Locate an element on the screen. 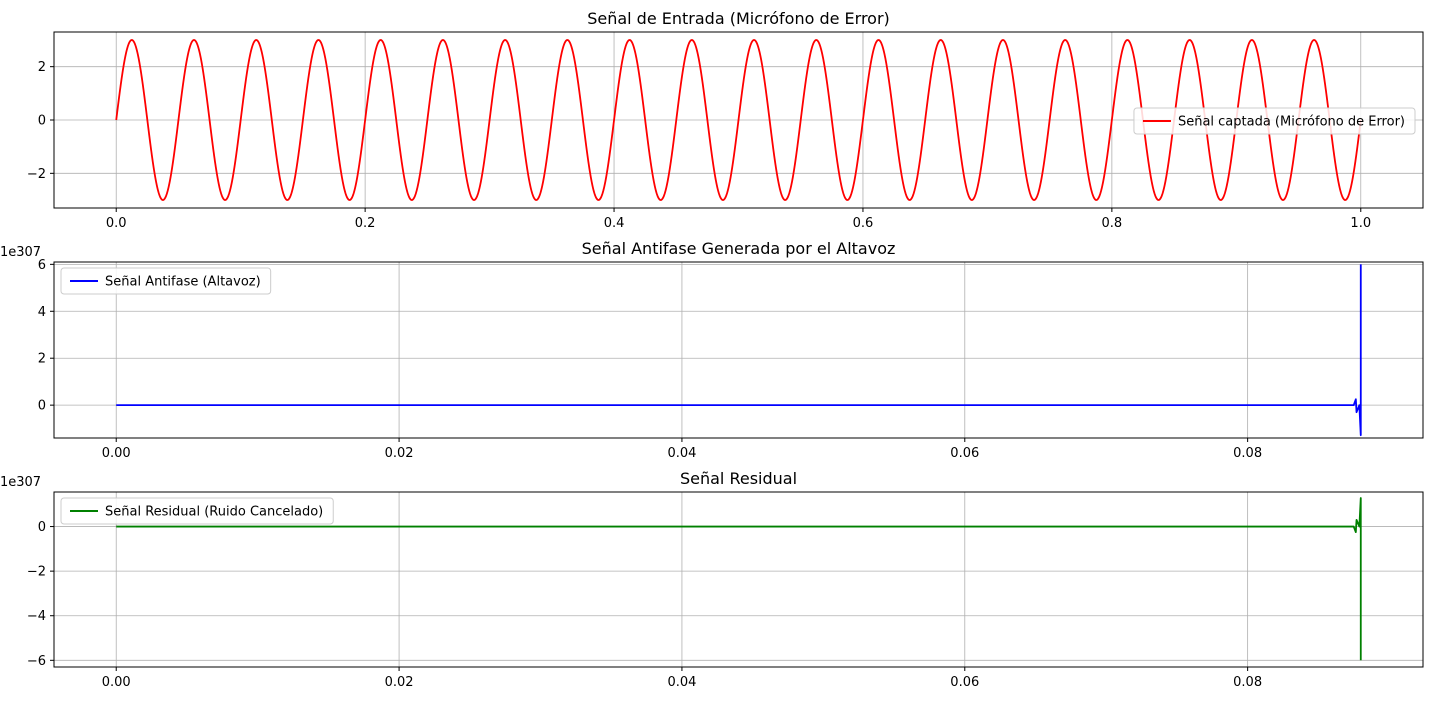 The image size is (1440, 702). legend: Señal captada (Micrófono de Error) is located at coordinates (1274, 121).